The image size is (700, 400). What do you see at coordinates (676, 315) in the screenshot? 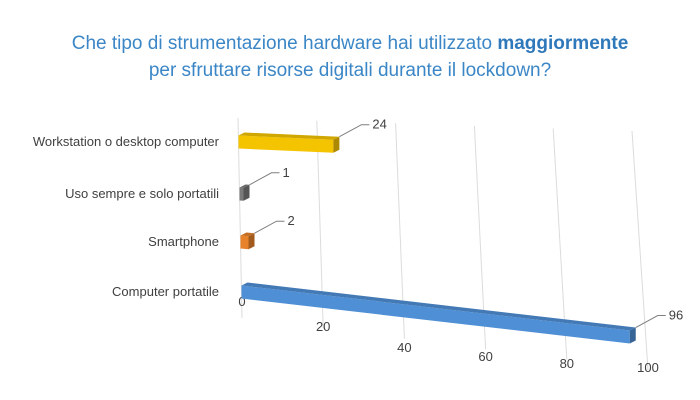
I see `data-label: 96` at bounding box center [676, 315].